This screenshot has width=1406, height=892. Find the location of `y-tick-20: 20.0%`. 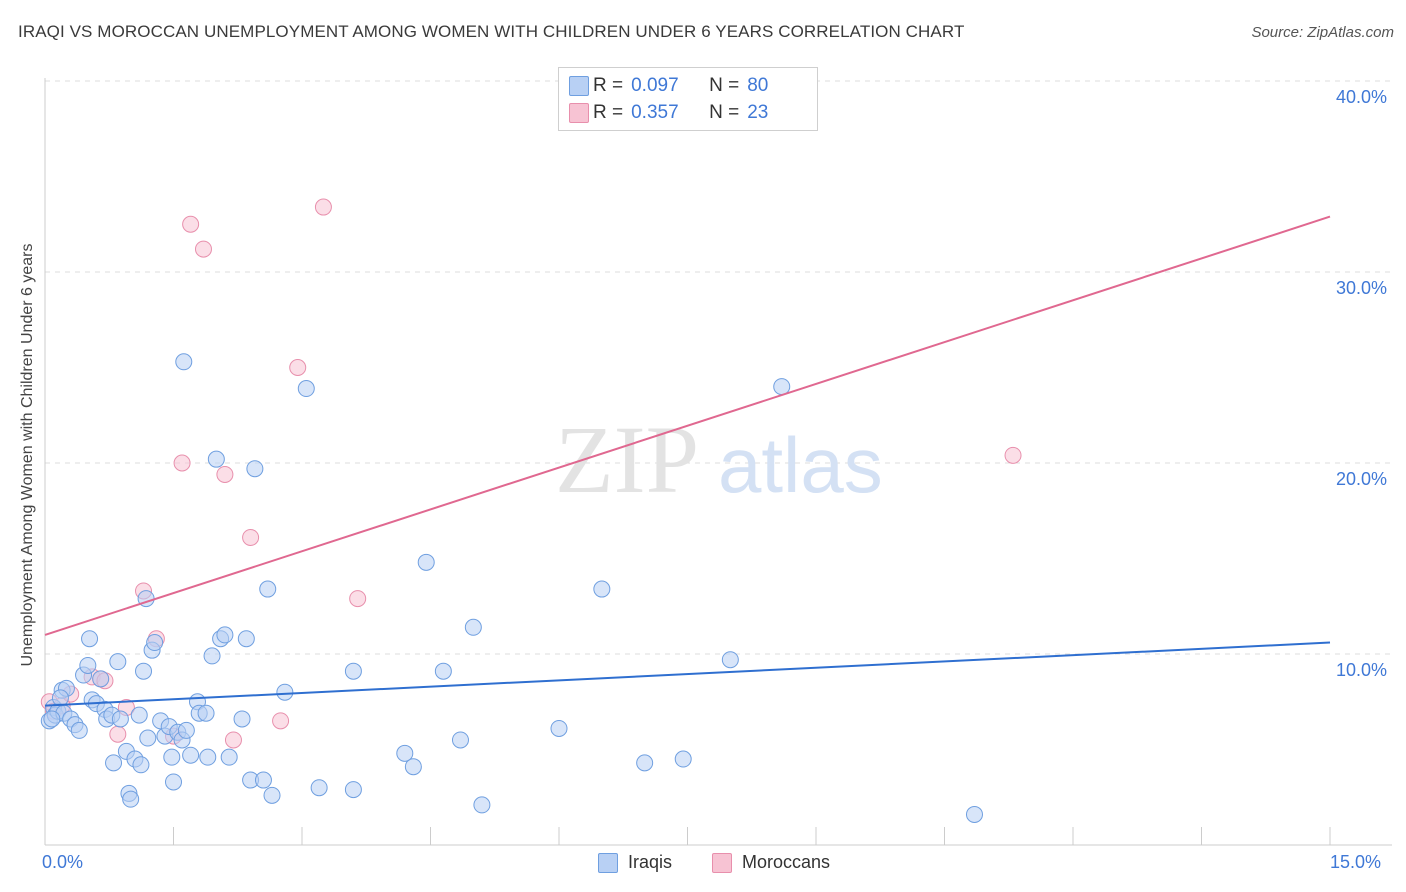

y-tick-20: 20.0% is located at coordinates (1362, 479).